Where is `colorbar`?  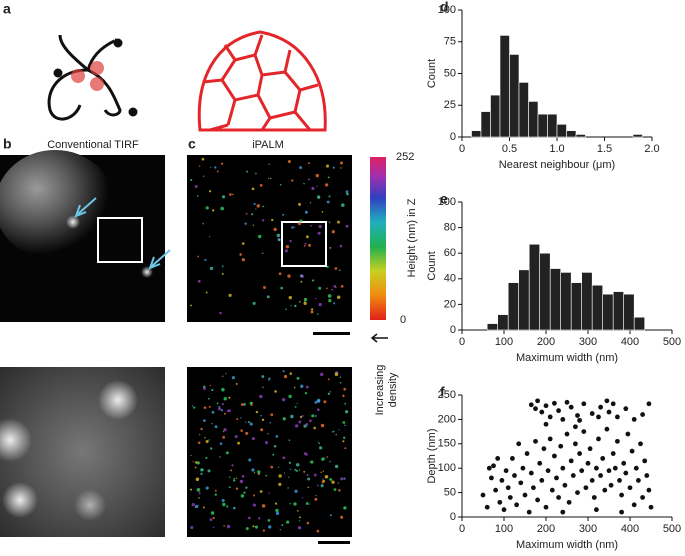
colorbar is located at coordinates (378, 238).